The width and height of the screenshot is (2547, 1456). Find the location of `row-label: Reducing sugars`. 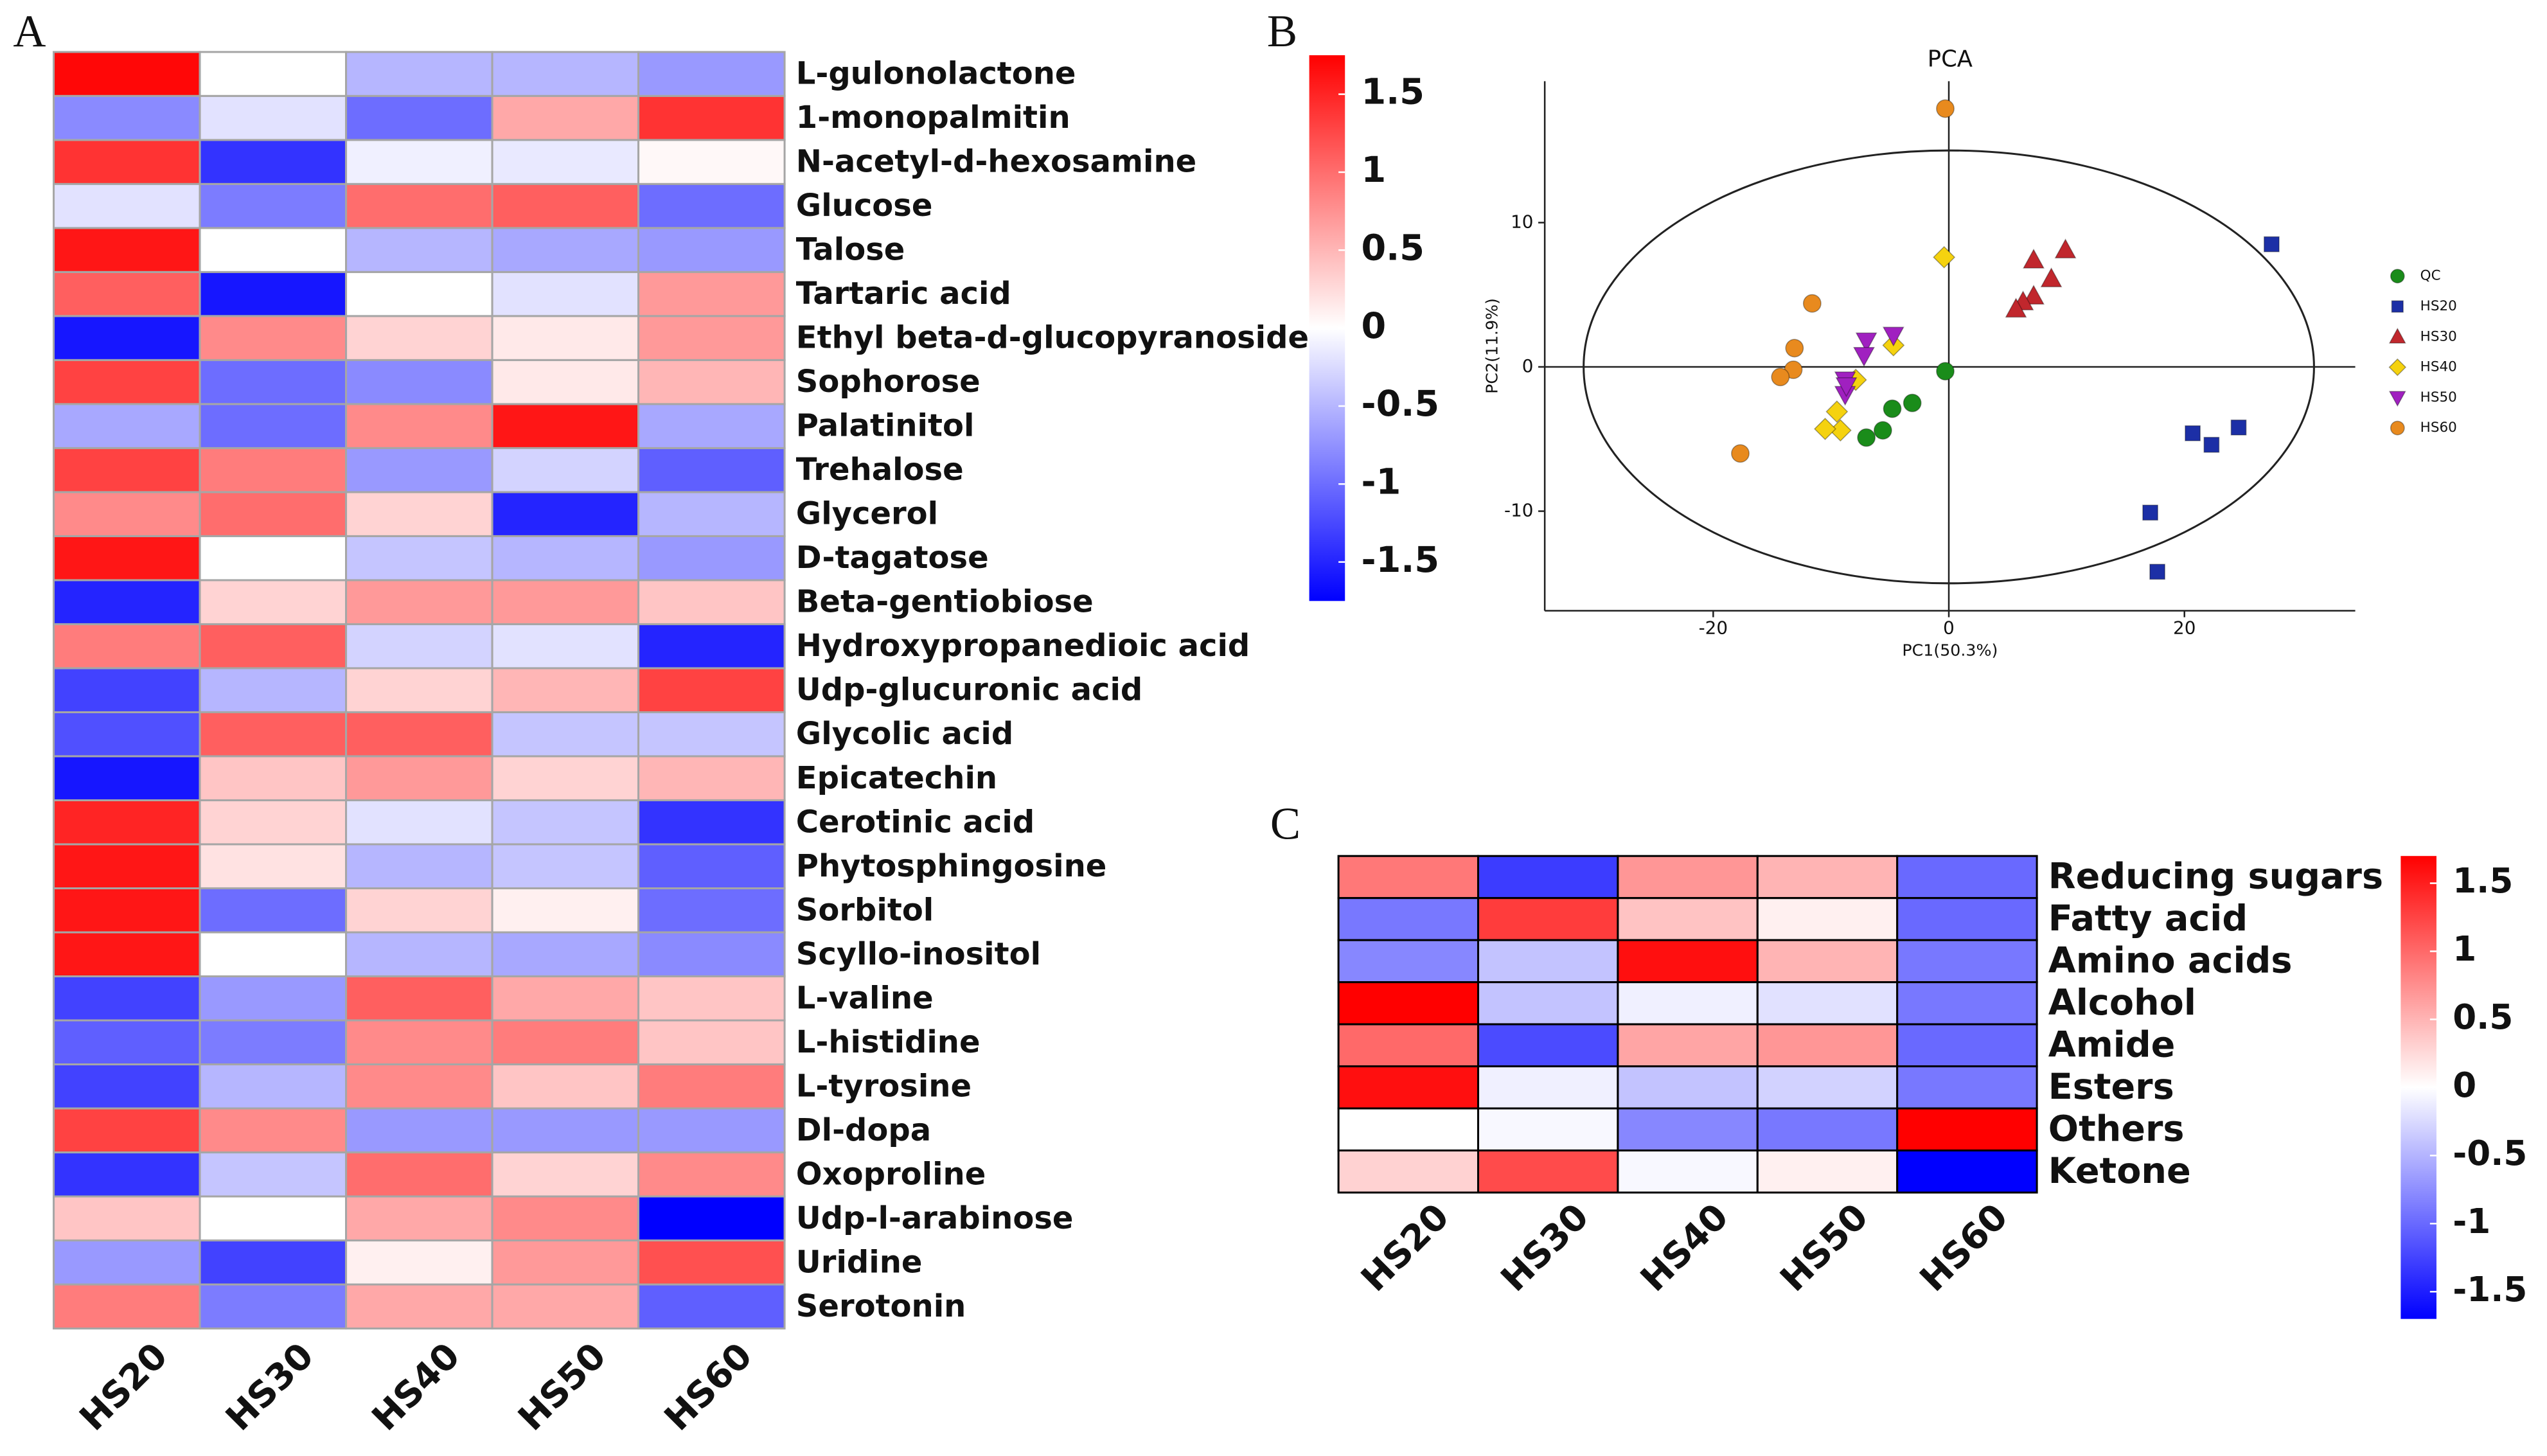

row-label: Reducing sugars is located at coordinates (2216, 877).